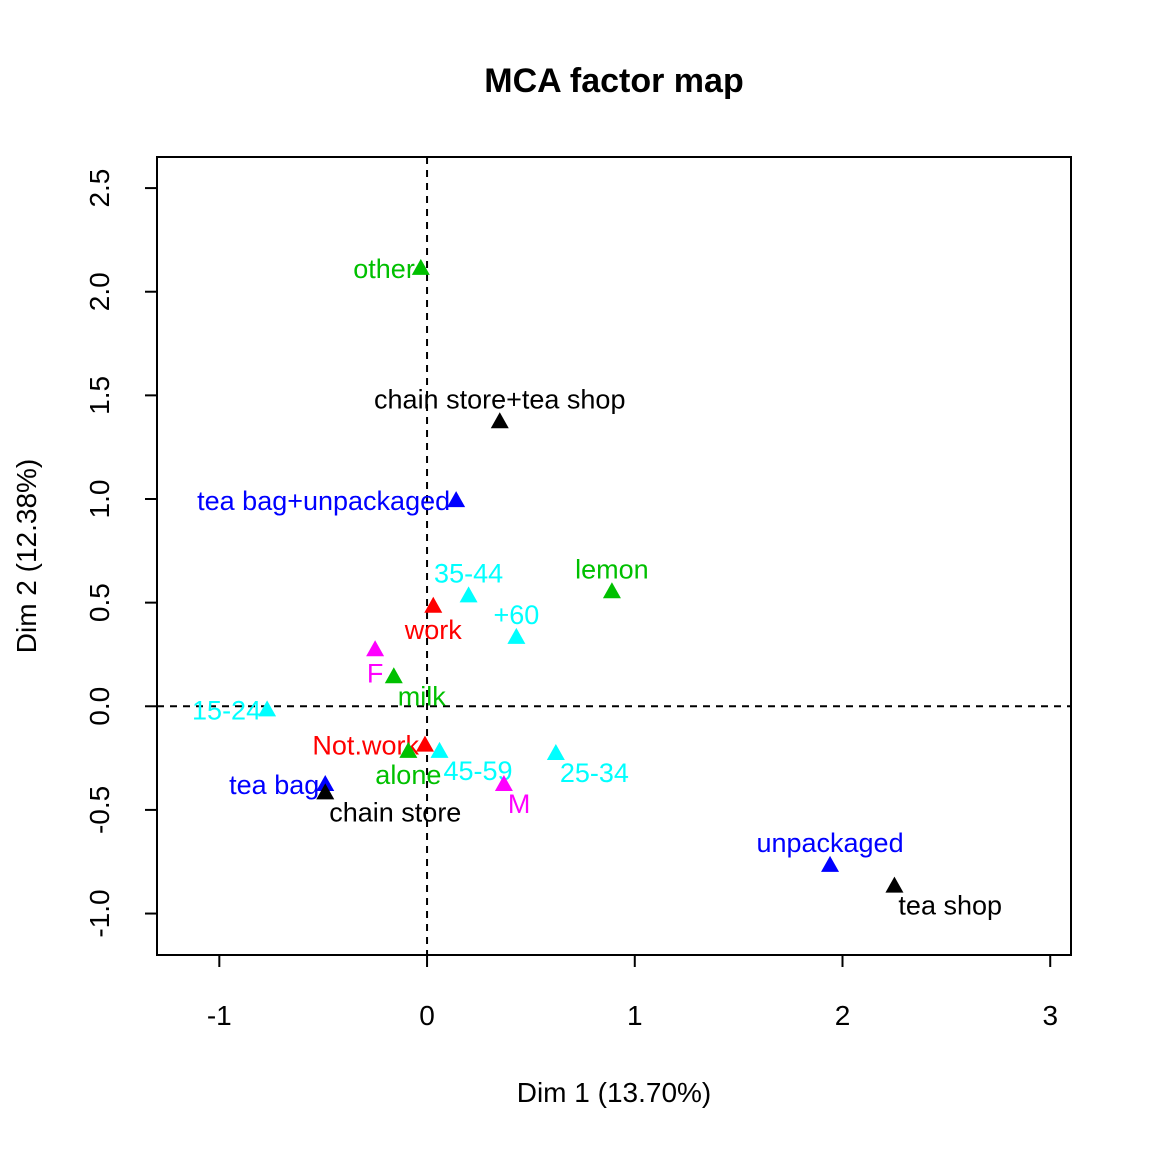 The image size is (1152, 1152). What do you see at coordinates (635, 1015) in the screenshot?
I see `x-tick-label: 1` at bounding box center [635, 1015].